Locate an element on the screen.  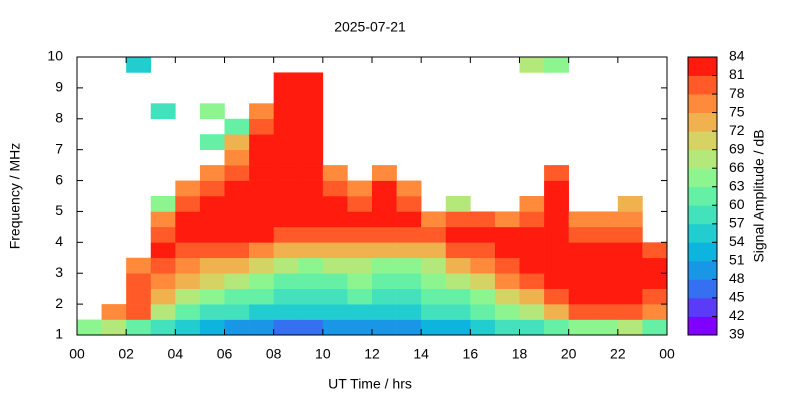
x-tick-label: 00 is located at coordinates (667, 354).